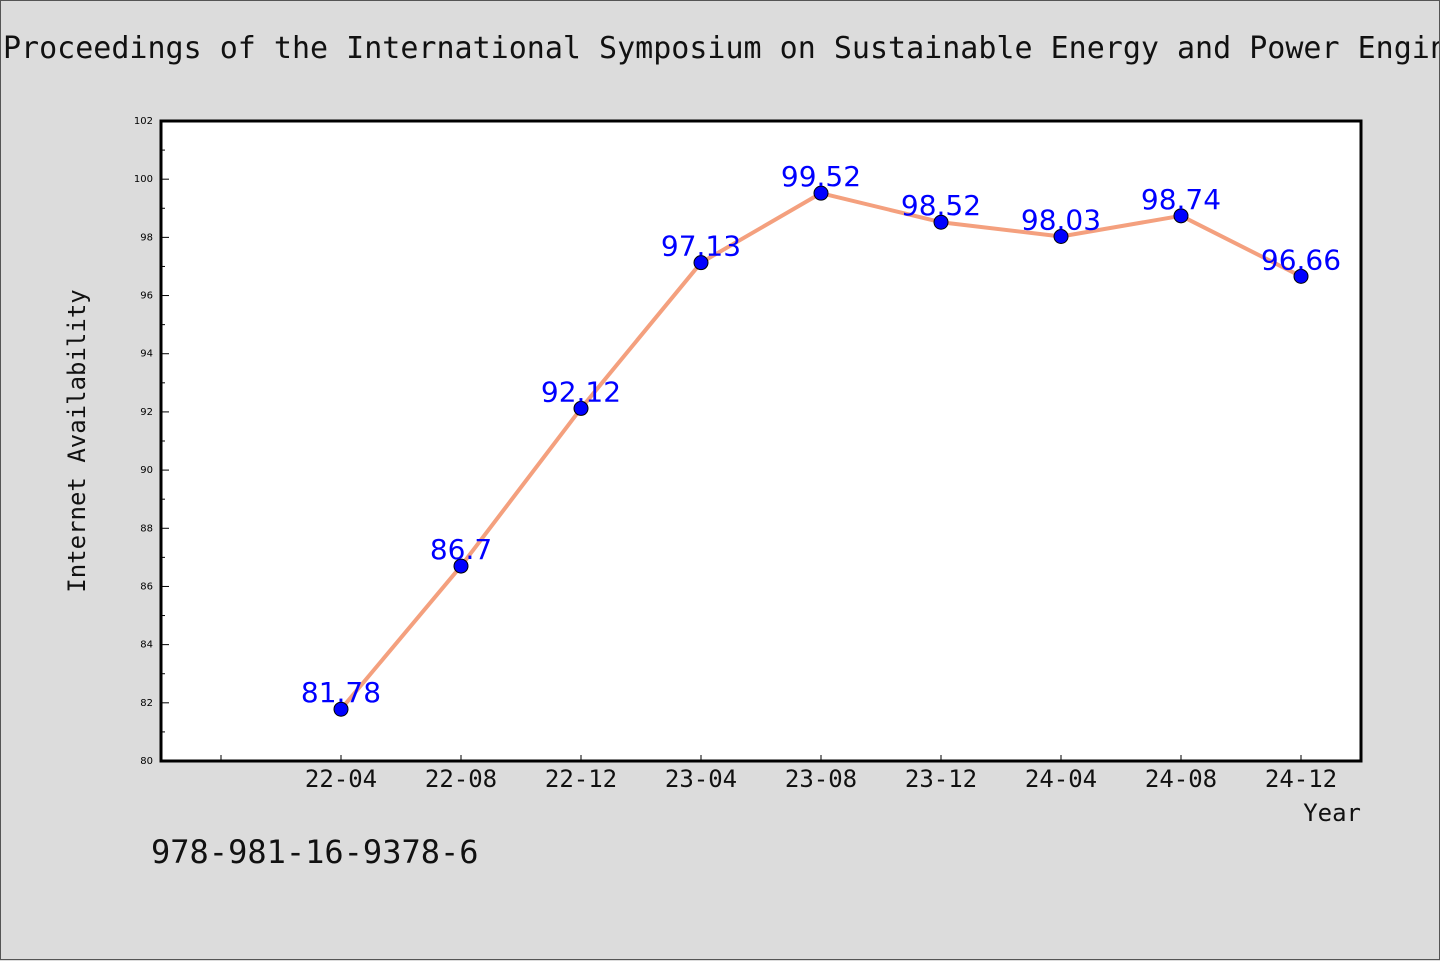 Image resolution: width=1440 pixels, height=961 pixels. I want to click on data-label: 98.52, so click(941, 205).